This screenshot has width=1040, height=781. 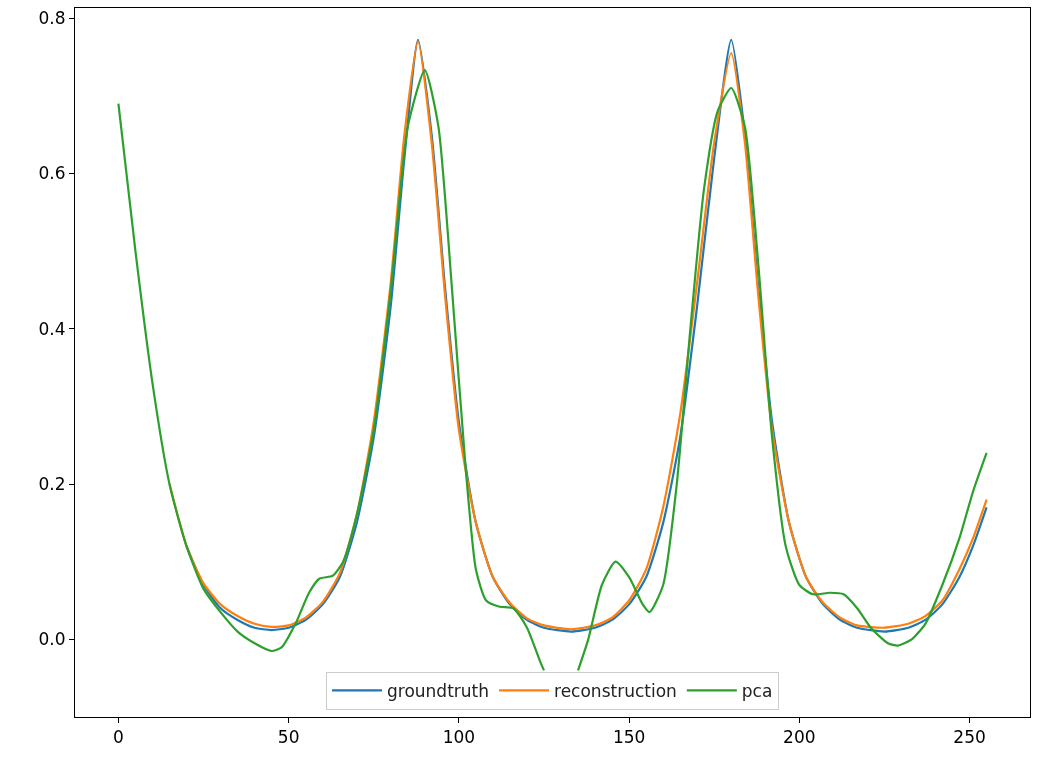 I want to click on y-tick-label: 0.8, so click(x=52, y=18).